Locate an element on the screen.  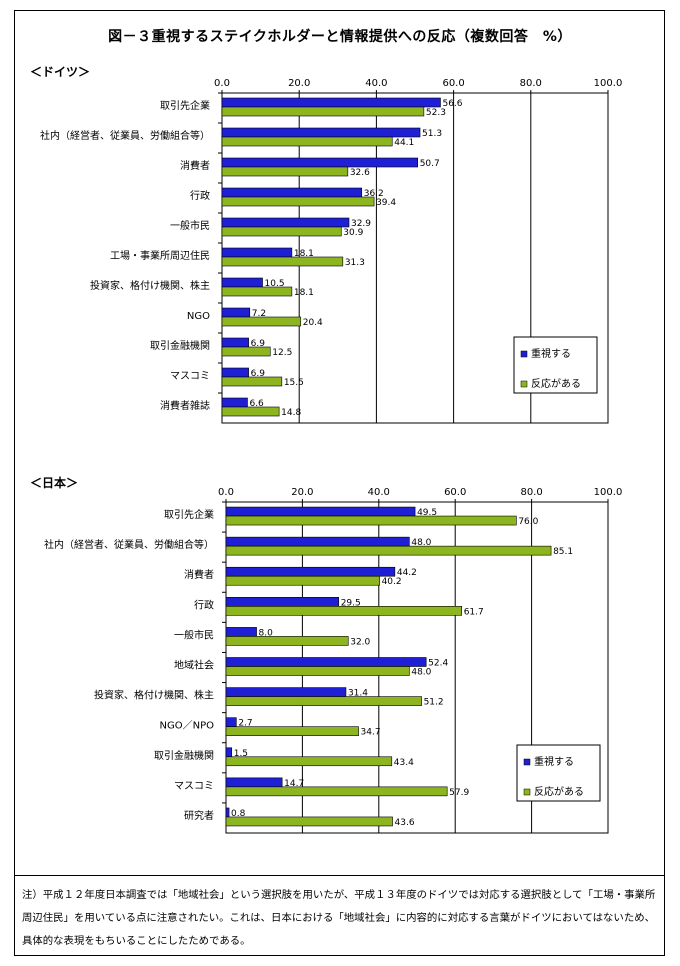
legend-swatch is located at coordinates (524, 384).